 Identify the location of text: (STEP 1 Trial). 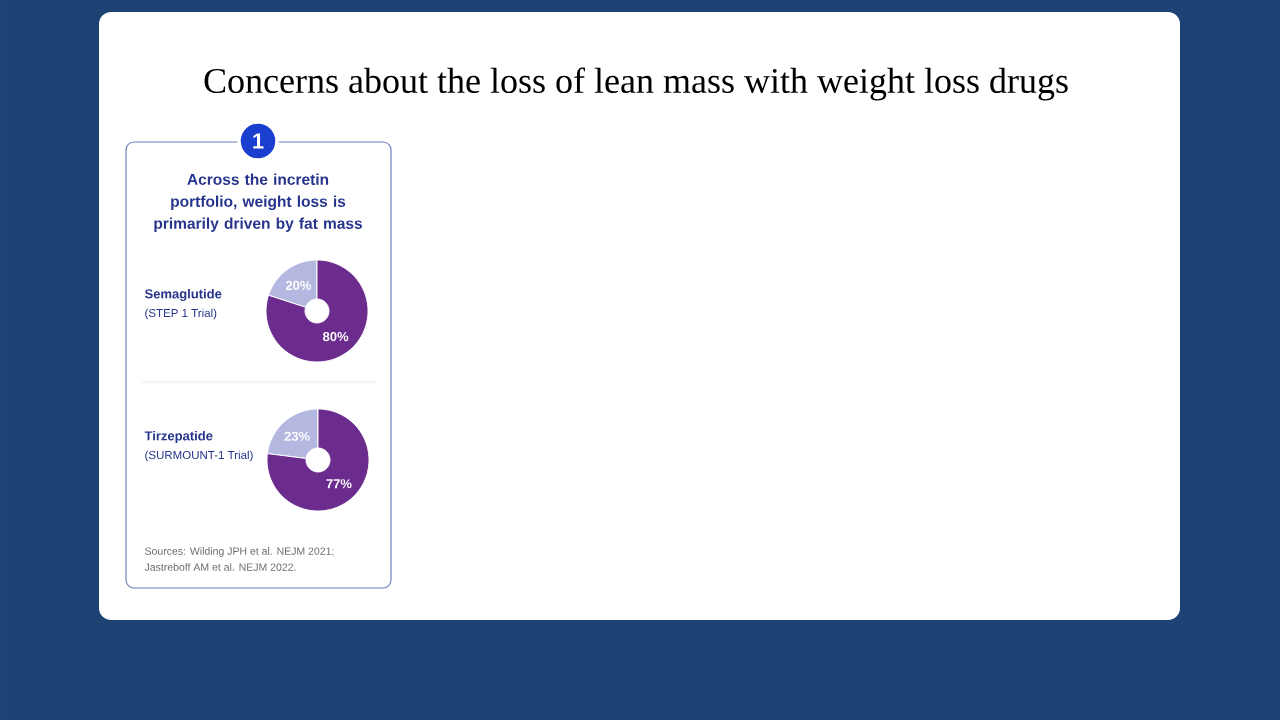
(181, 314).